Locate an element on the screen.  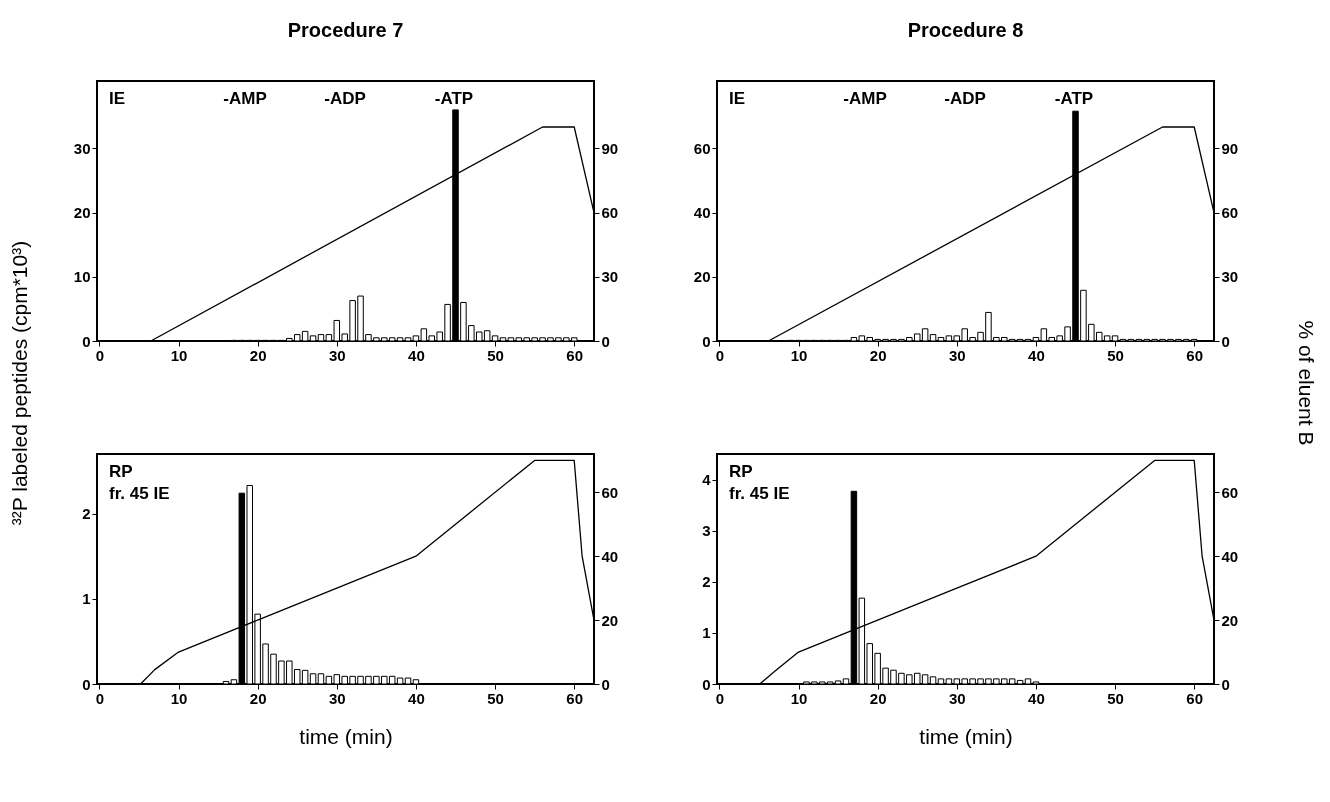
y-tick-label: 30 is located at coordinates (82, 148).